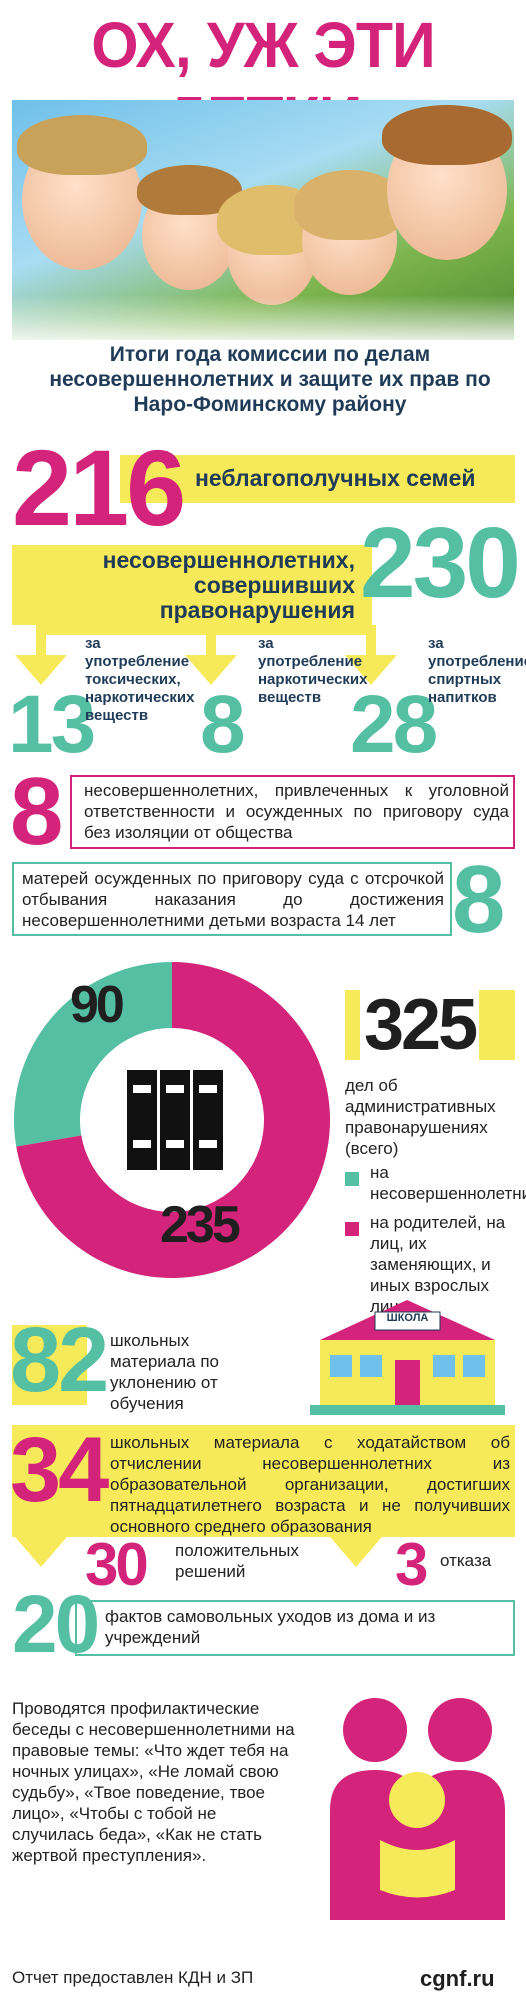 This screenshot has height=2010, width=526. What do you see at coordinates (36, 811) in the screenshot?
I see `convicted-value: 8` at bounding box center [36, 811].